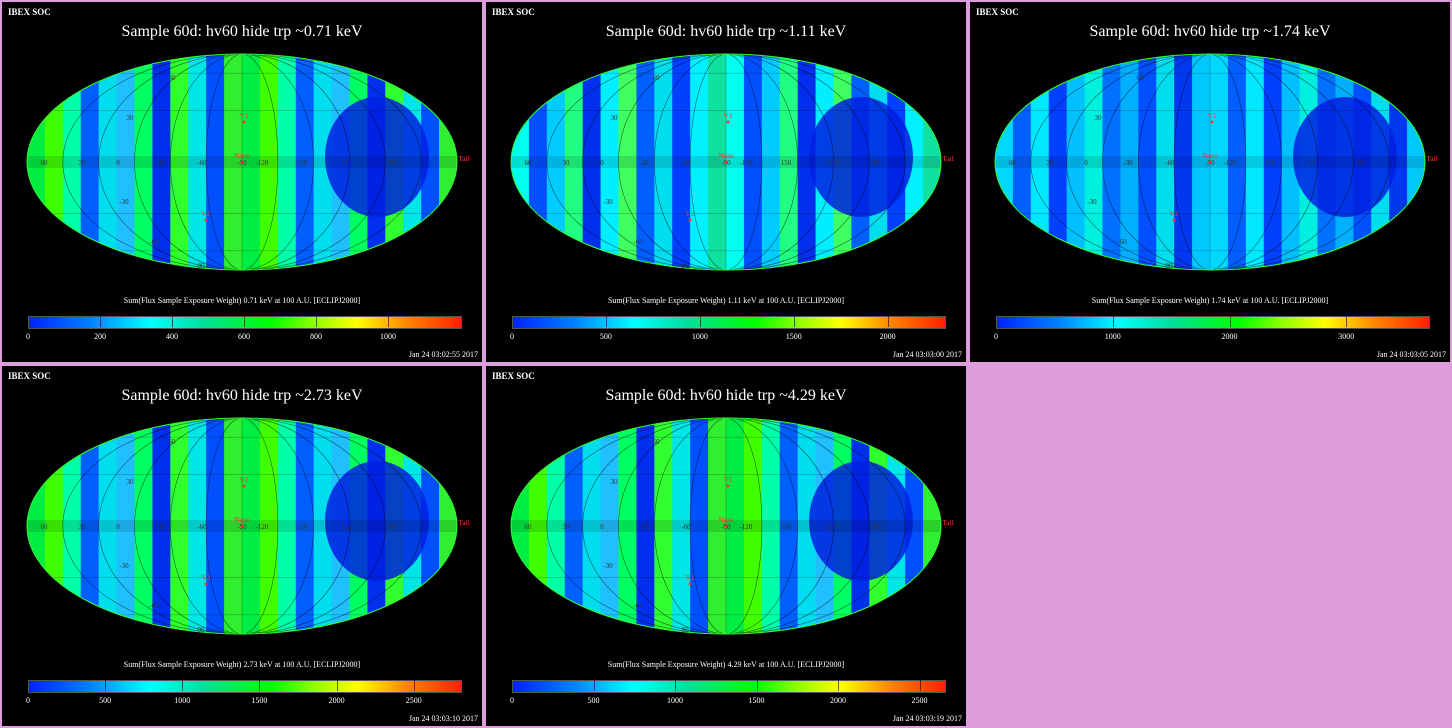 The width and height of the screenshot is (1452, 728). What do you see at coordinates (786, 527) in the screenshot?
I see `grid-label: 150` at bounding box center [786, 527].